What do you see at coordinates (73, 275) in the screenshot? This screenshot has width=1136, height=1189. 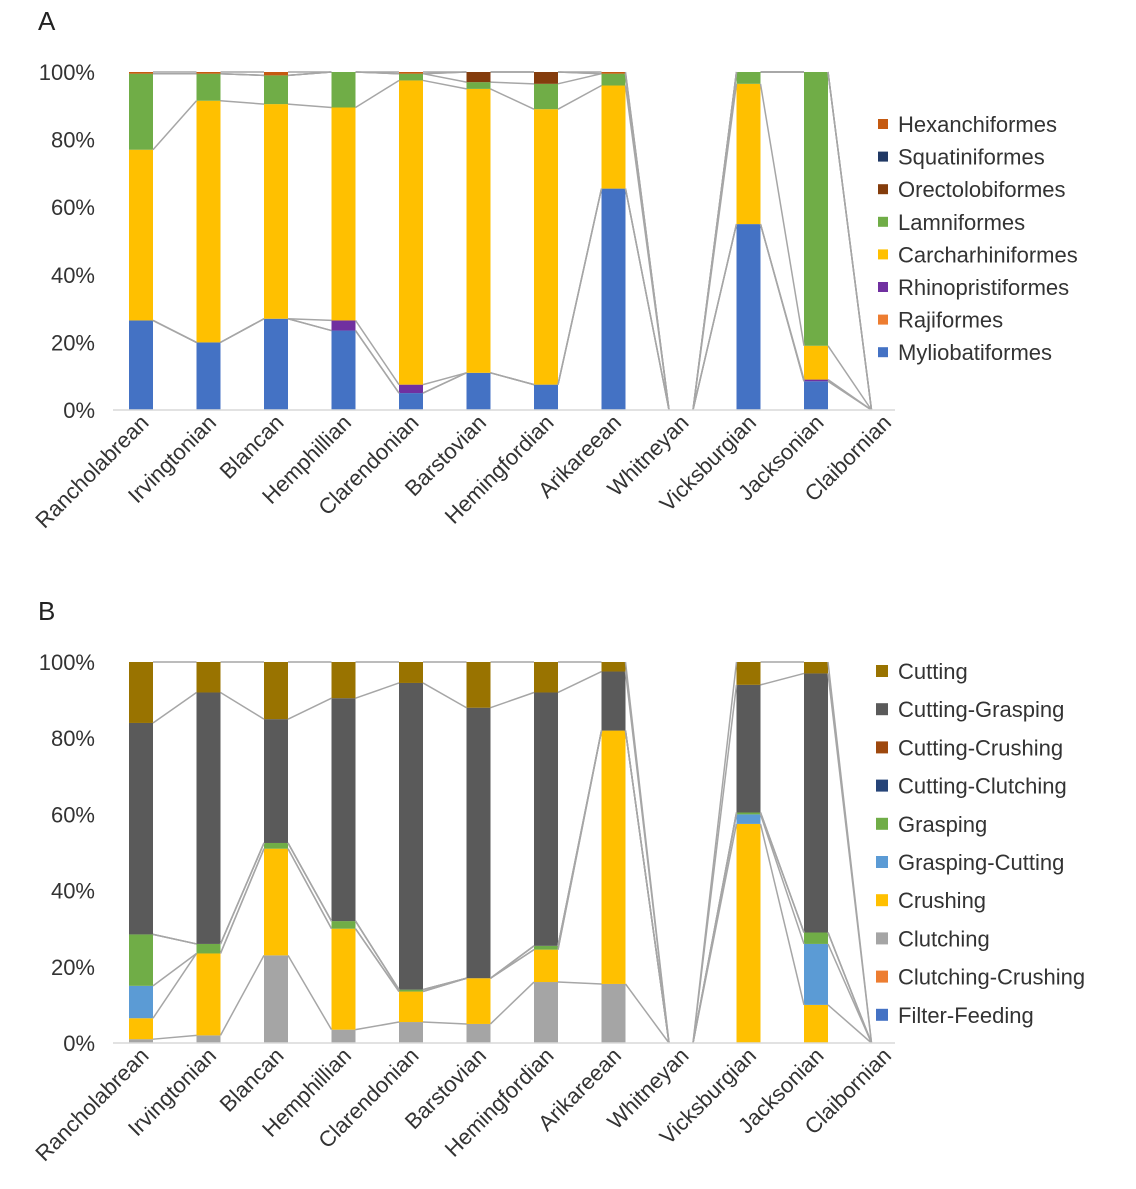 I see `panel-a-ytick-label: 40%` at bounding box center [73, 275].